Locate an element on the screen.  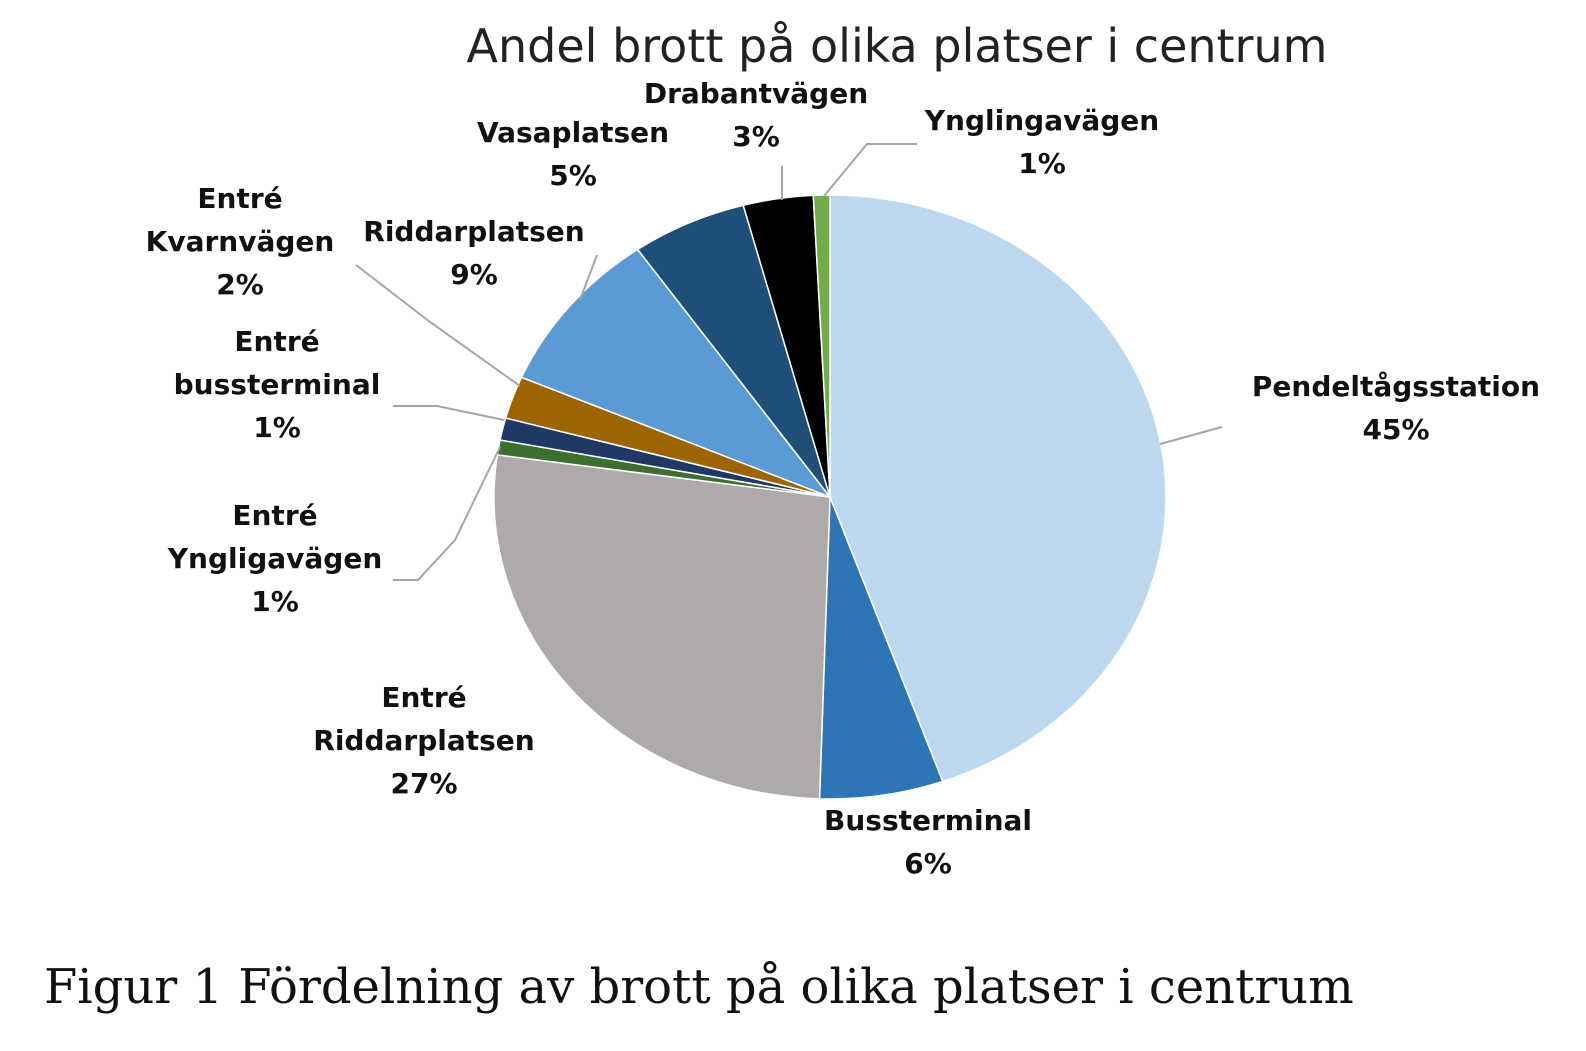
slice-label-10: Ynglingavägen 1% is located at coordinates (1041, 142).